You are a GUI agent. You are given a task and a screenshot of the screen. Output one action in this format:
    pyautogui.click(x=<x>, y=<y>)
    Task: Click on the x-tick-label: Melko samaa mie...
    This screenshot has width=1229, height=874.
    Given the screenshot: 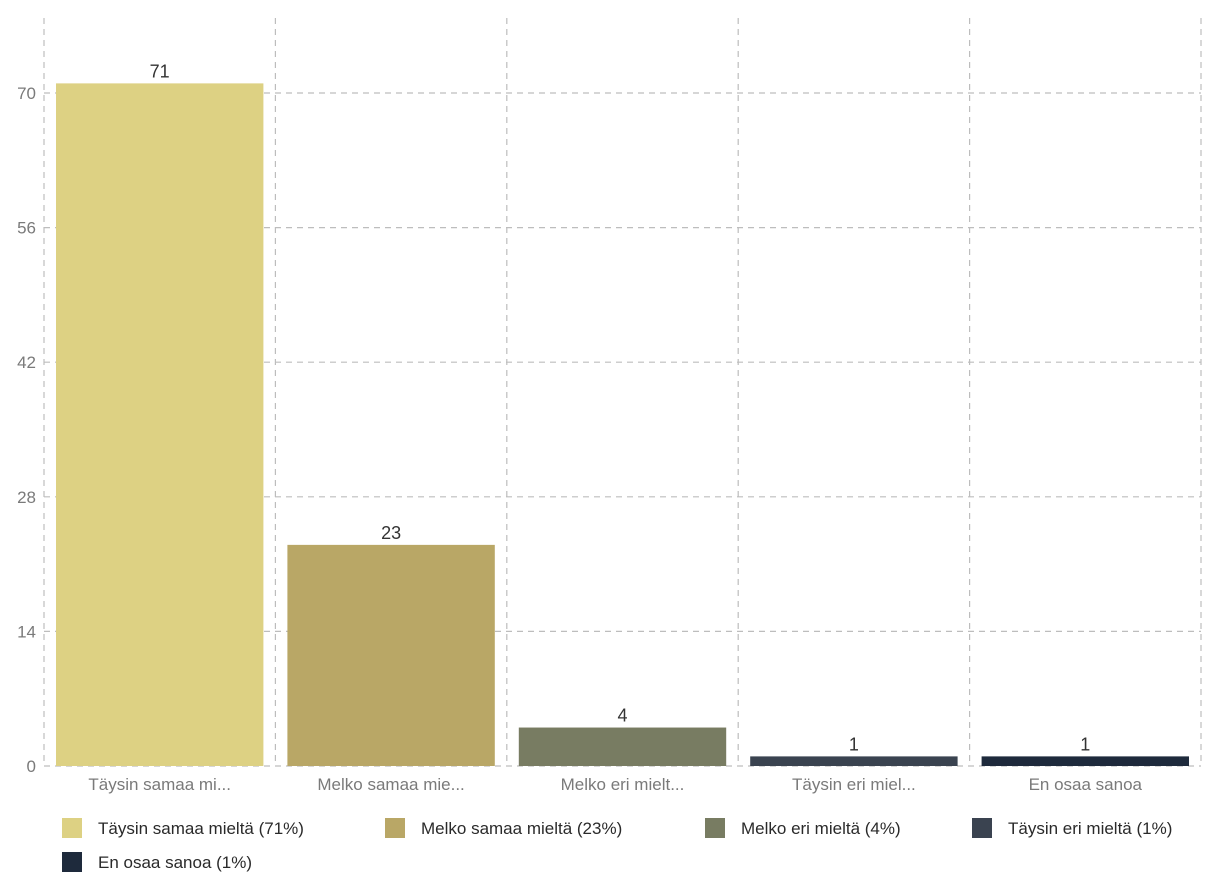 What is the action you would take?
    pyautogui.click(x=390, y=784)
    